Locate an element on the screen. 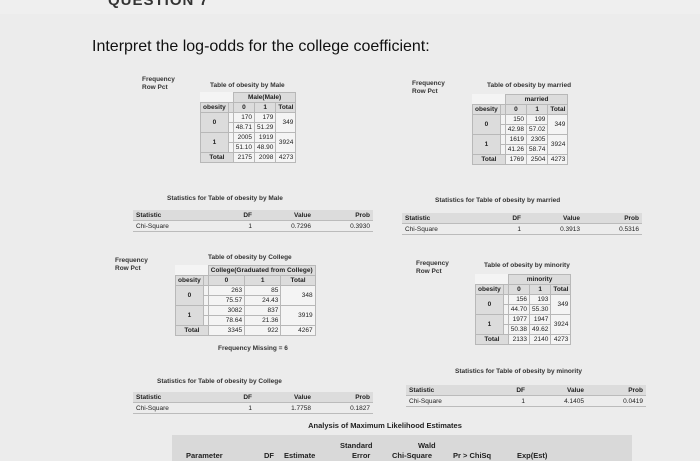 This screenshot has width=700, height=461. table-cell: 2504 is located at coordinates (537, 159).